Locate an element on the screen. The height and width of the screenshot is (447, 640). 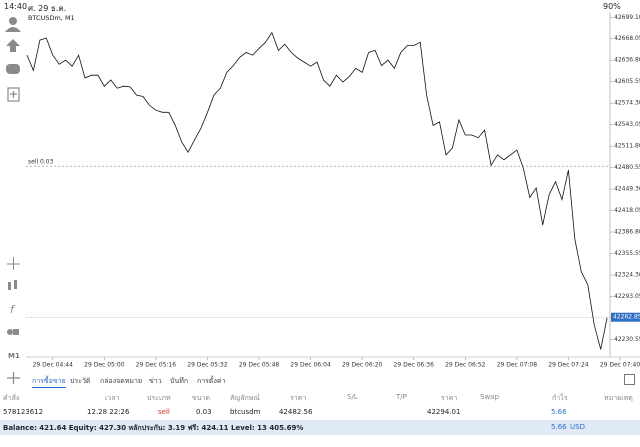
cell-type: sell is located at coordinates (164, 412).